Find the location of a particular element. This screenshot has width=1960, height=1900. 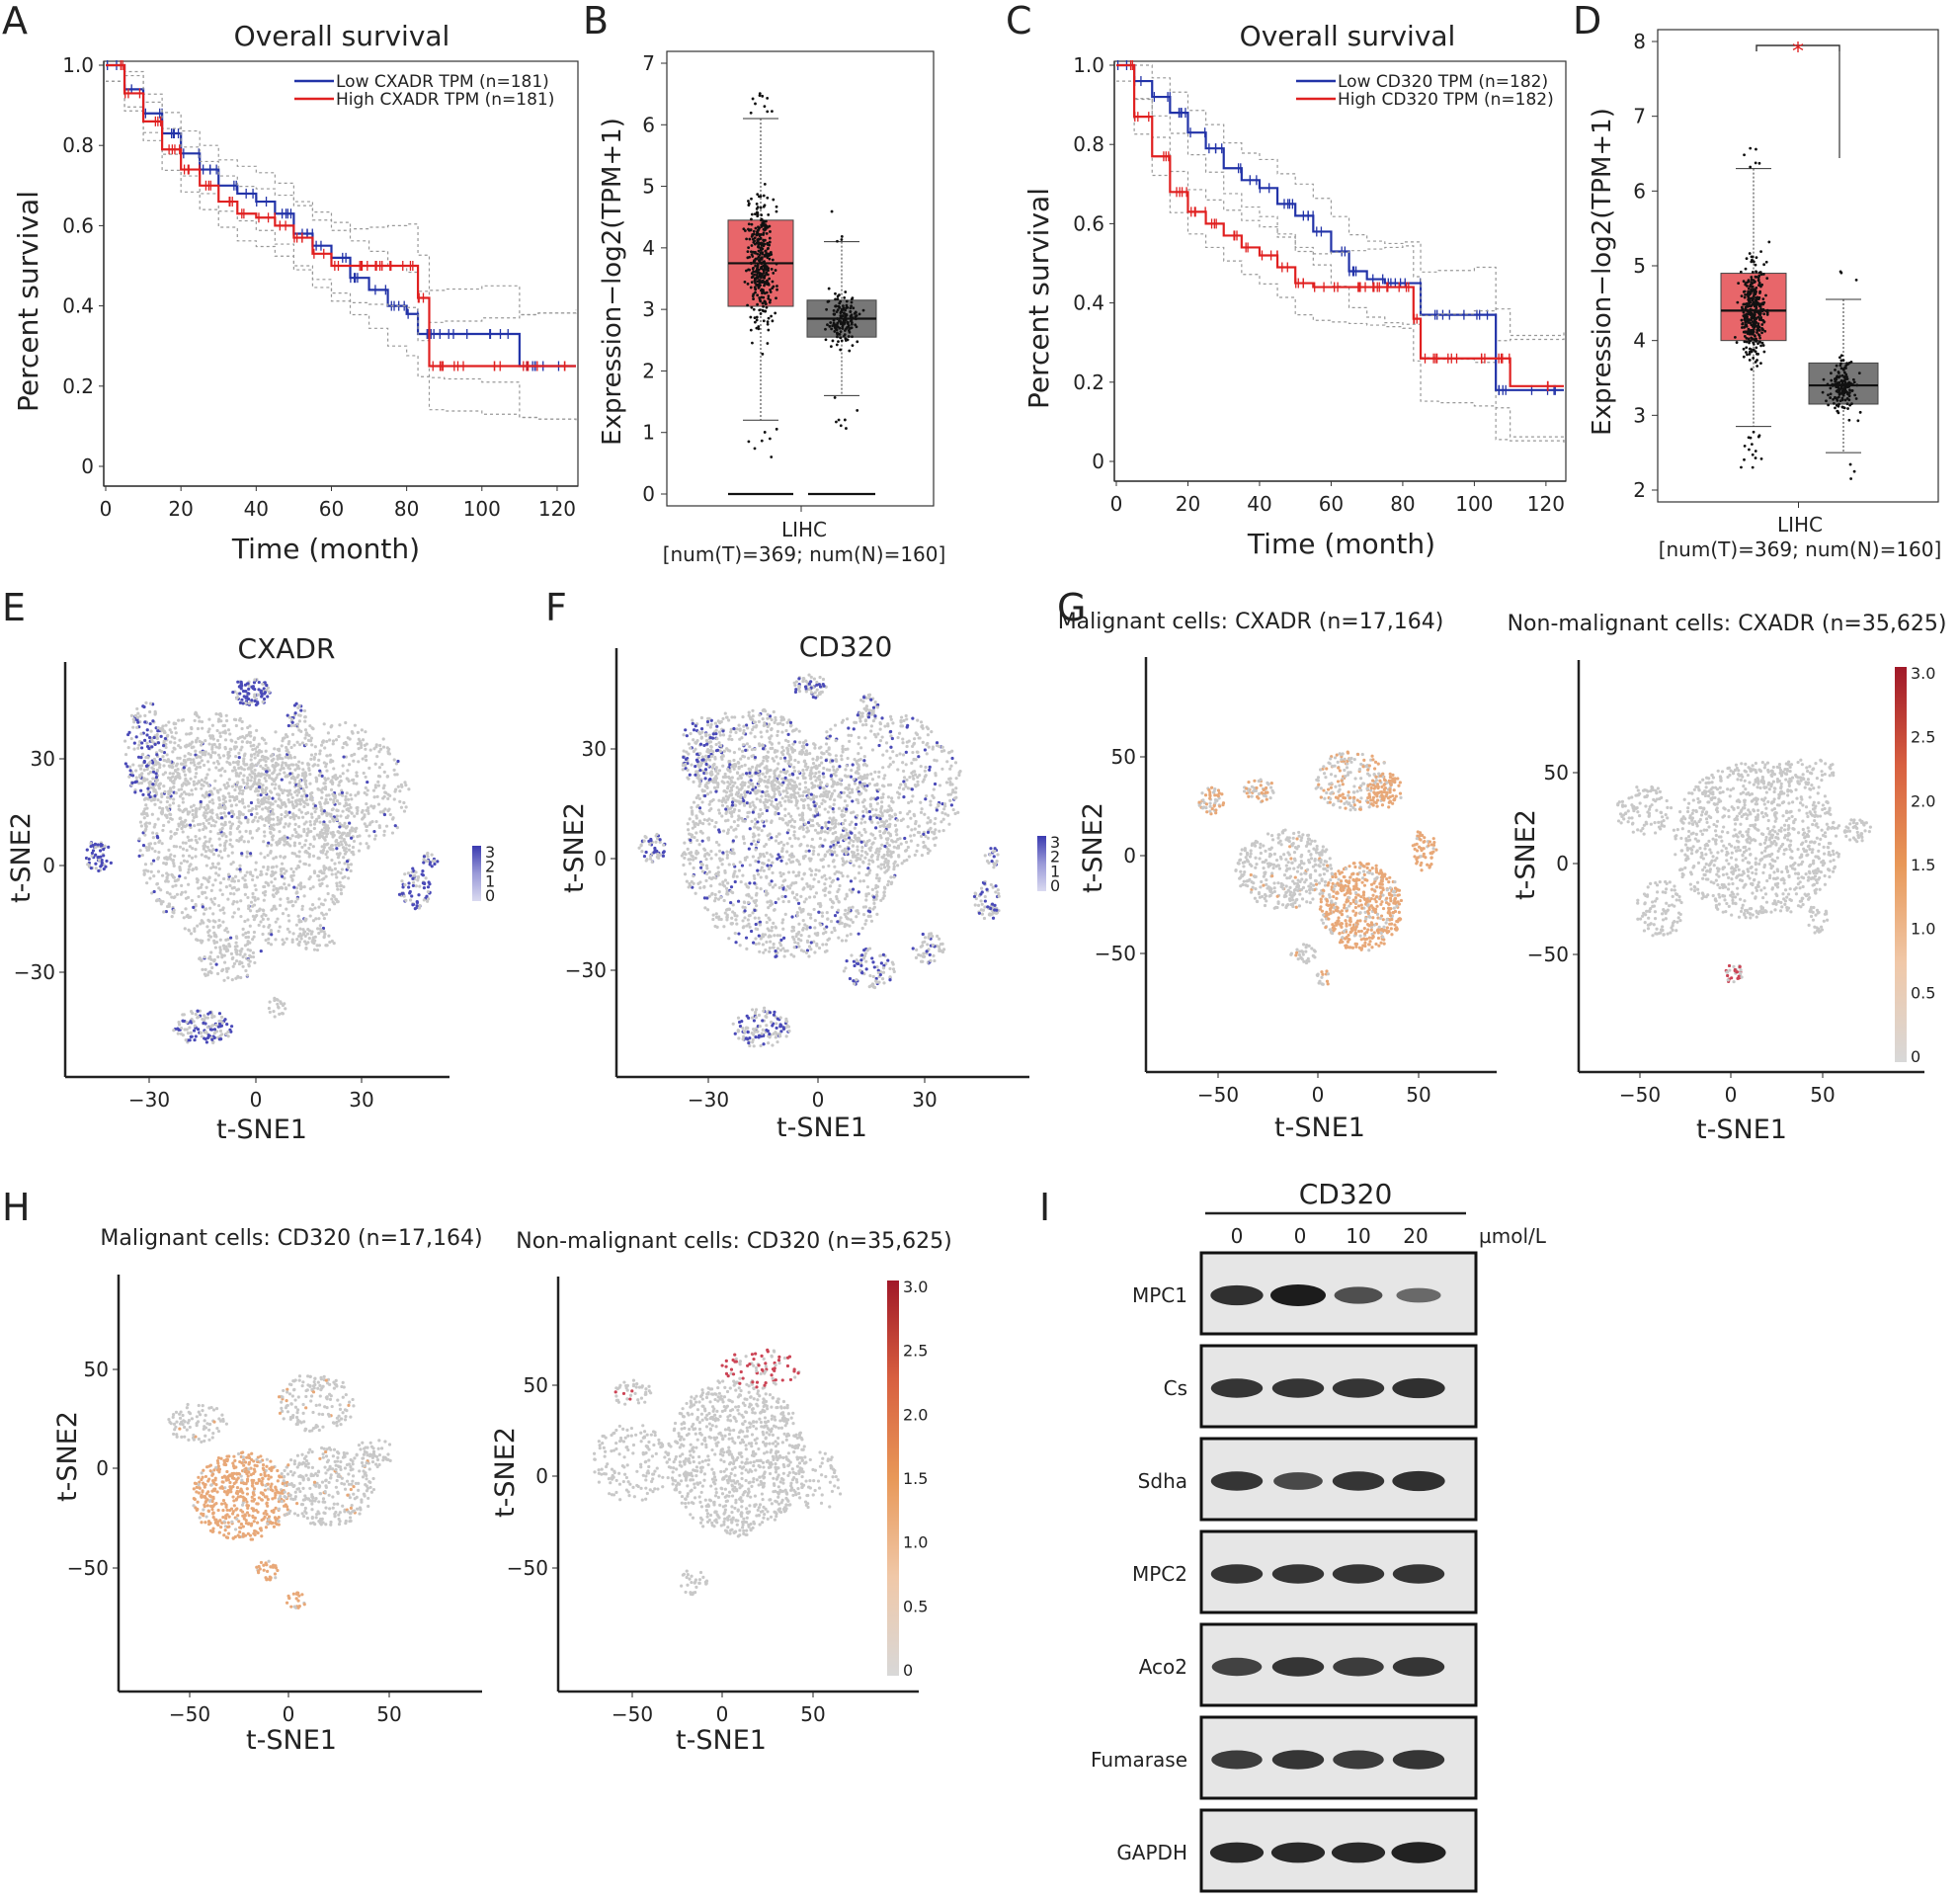

y-axis-label: Percent survival is located at coordinates (1038, 299).